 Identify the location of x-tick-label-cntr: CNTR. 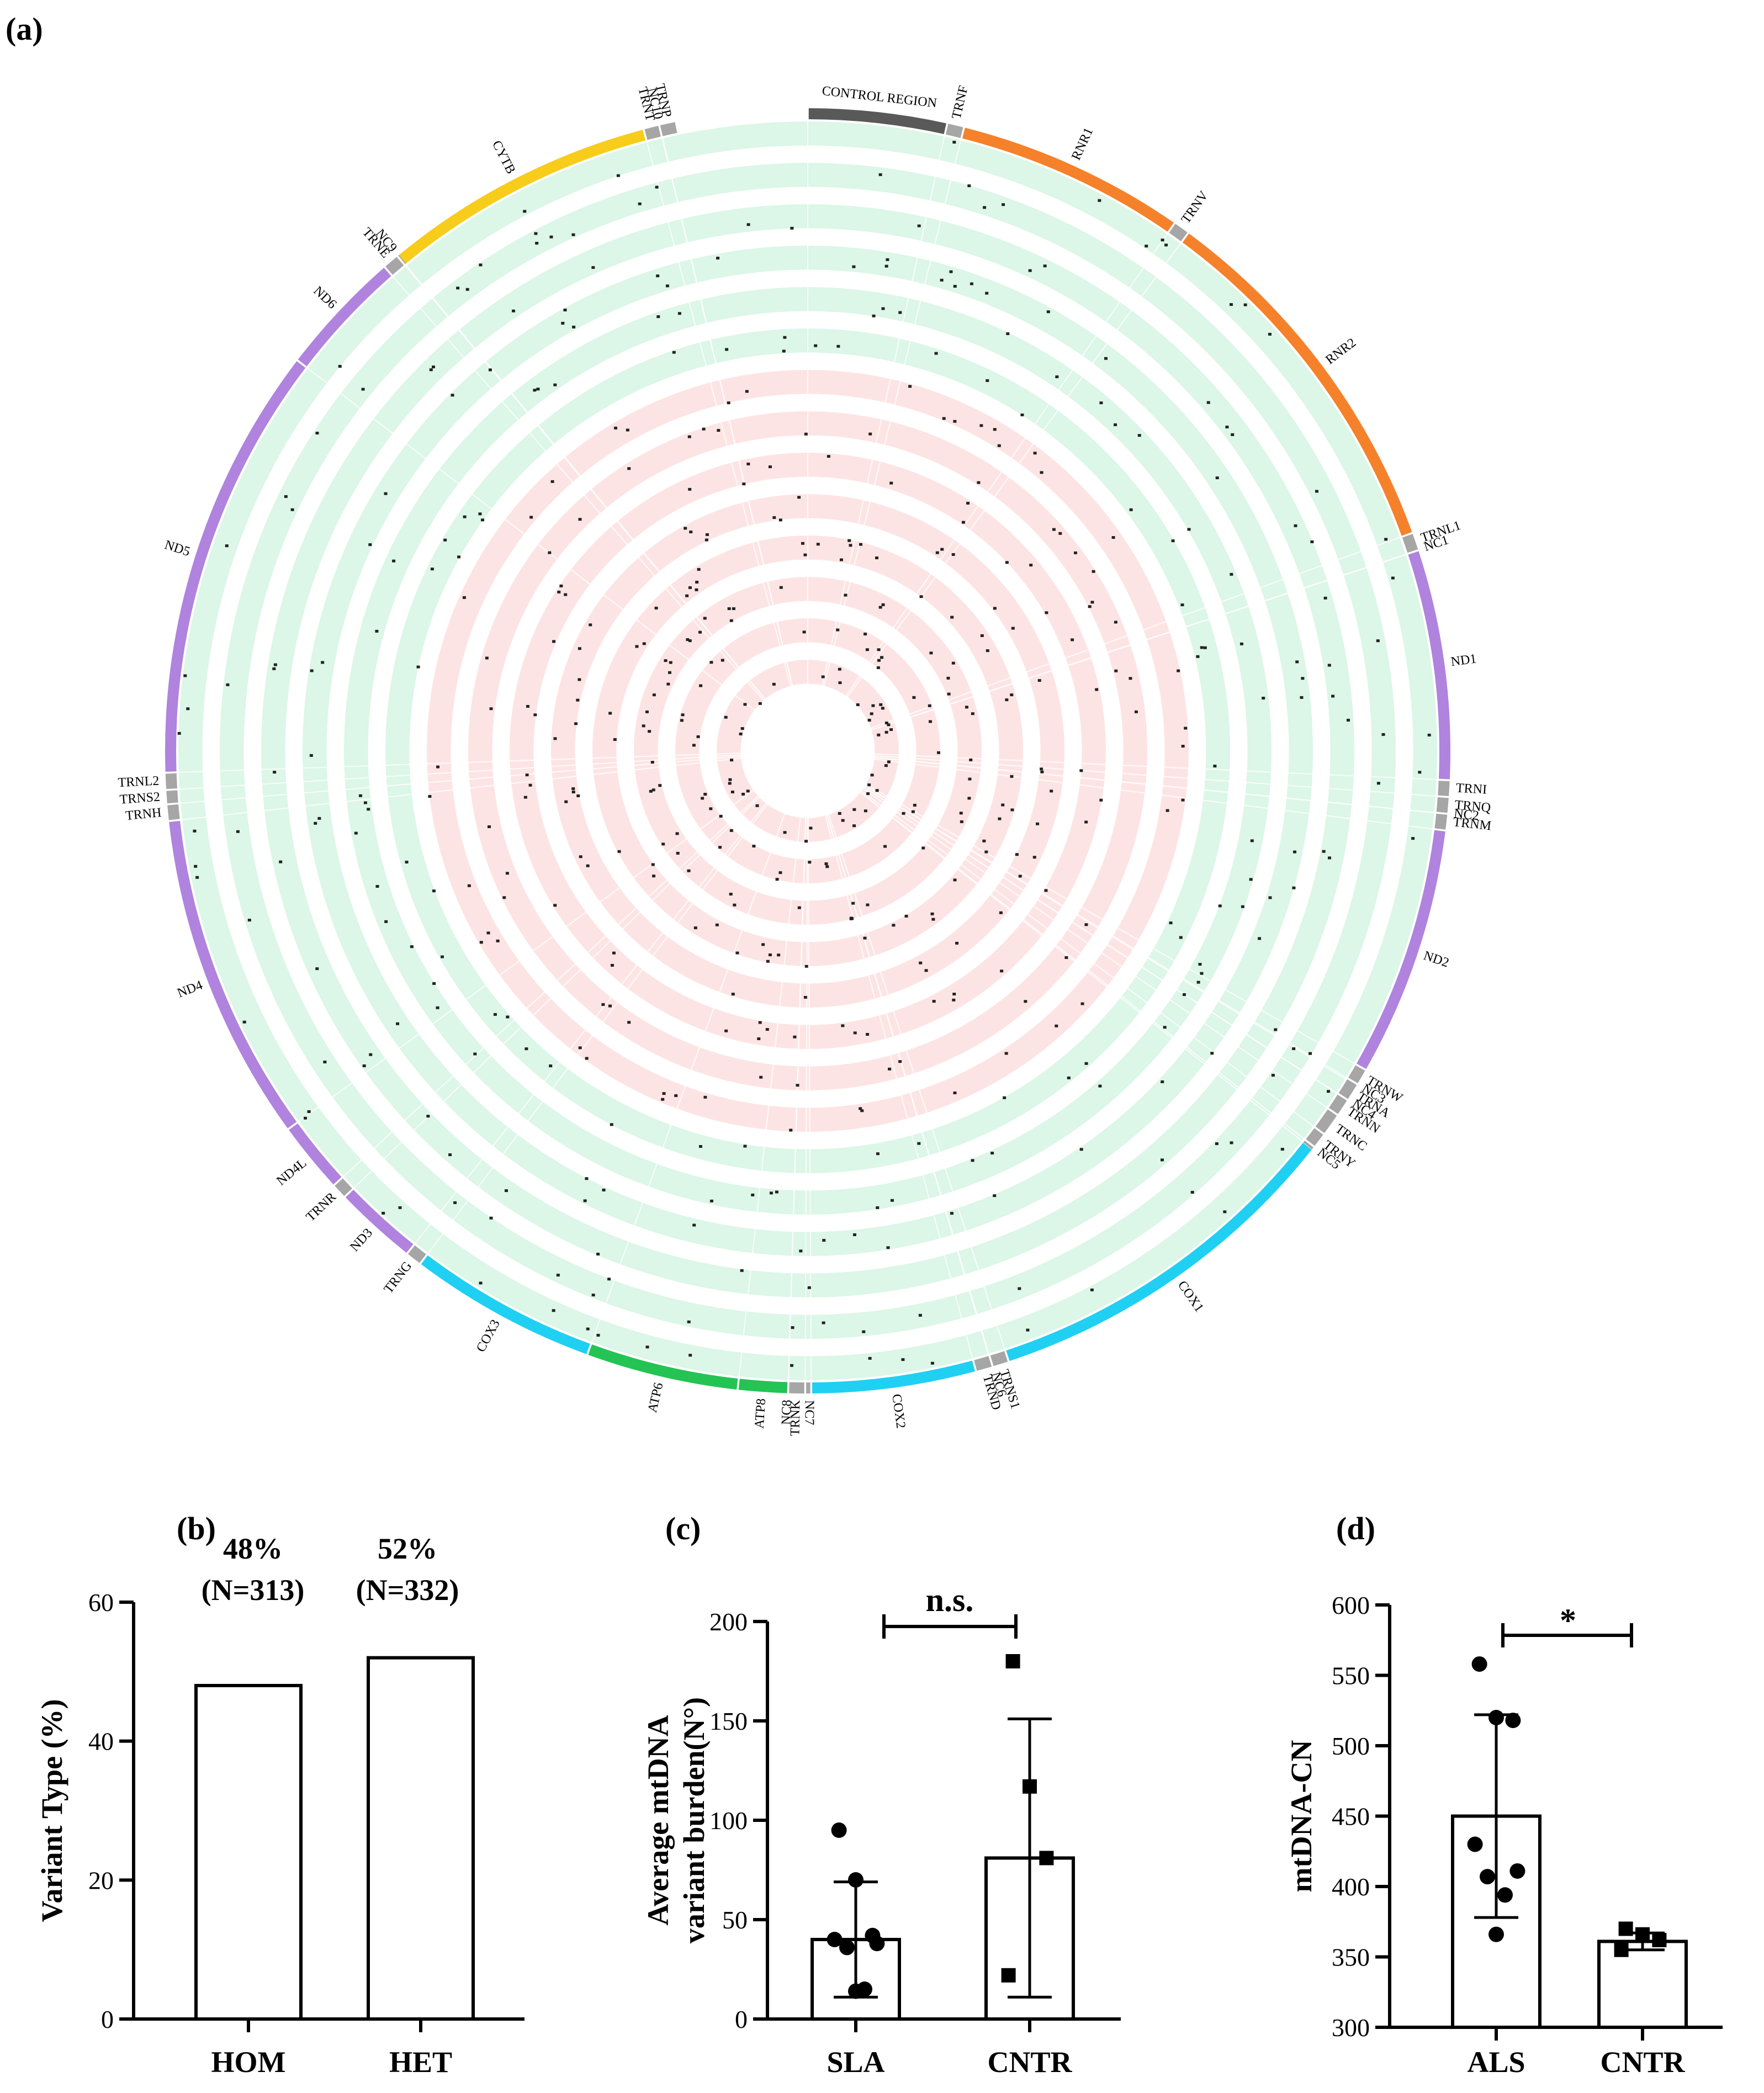
(1030, 2062).